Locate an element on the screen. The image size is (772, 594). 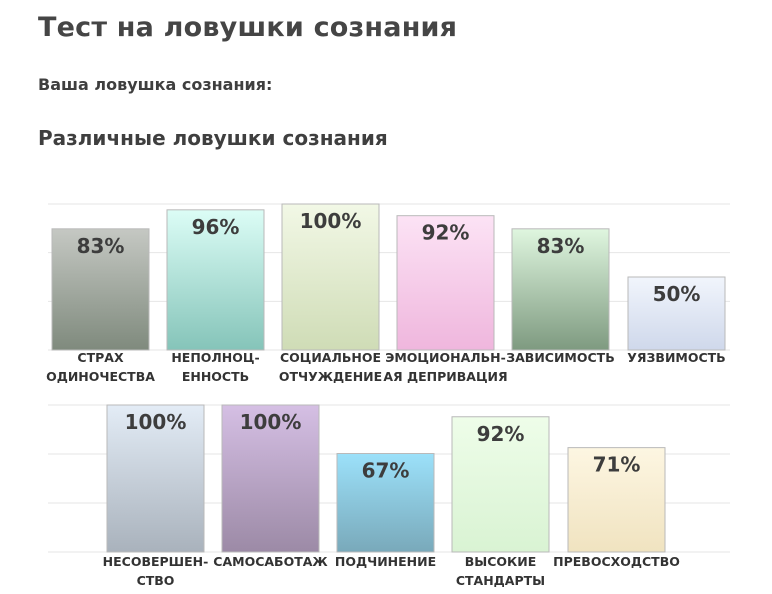
category-label: СТАНДАРТЫ is located at coordinates (500, 580).